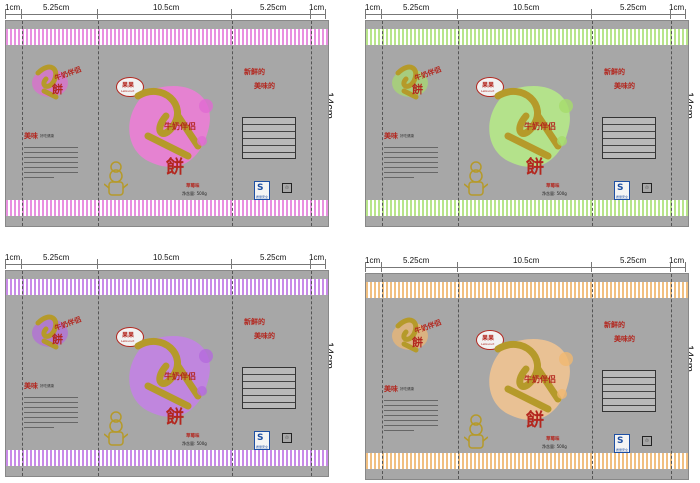  What do you see at coordinates (167, 37) in the screenshot?
I see `top-seal-band` at bounding box center [167, 37].